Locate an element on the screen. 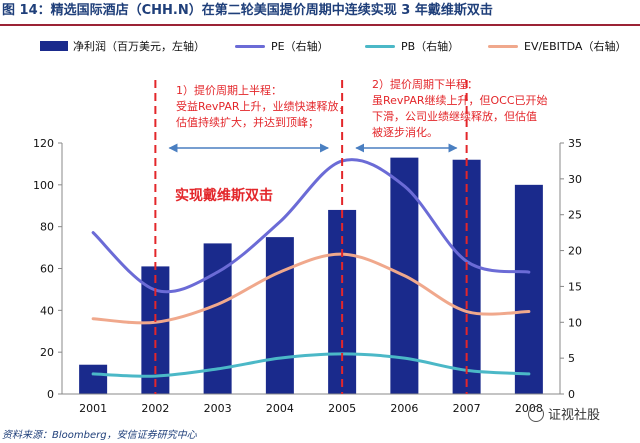 This screenshot has width=640, height=443. y-left-tick-label-40: 40 is located at coordinates (47, 310).